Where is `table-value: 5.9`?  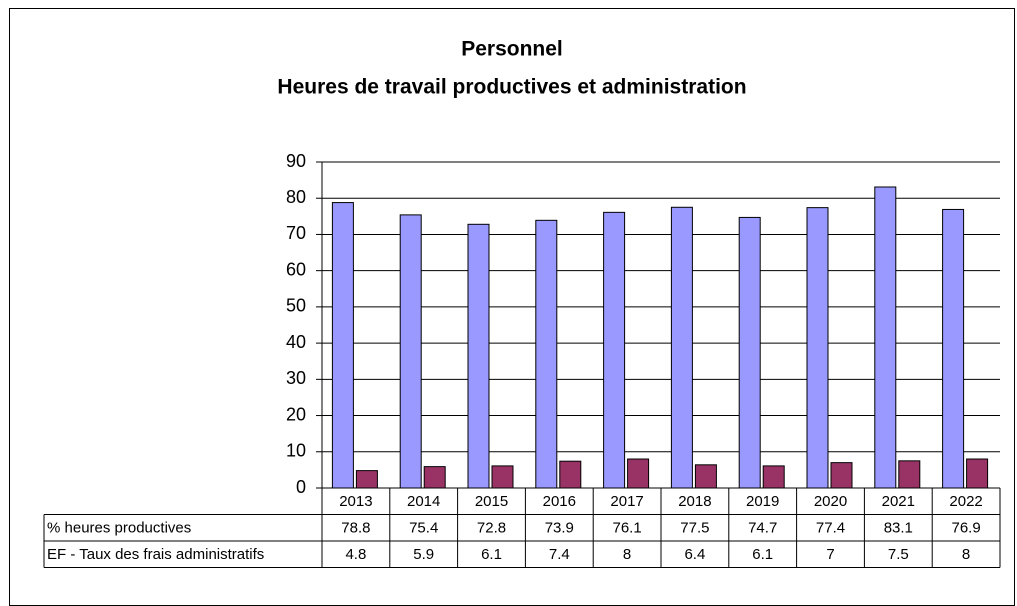 table-value: 5.9 is located at coordinates (423, 554).